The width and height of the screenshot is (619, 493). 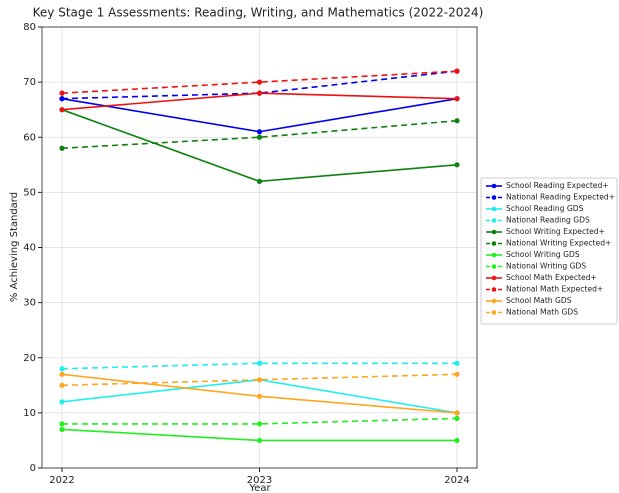 I want to click on y-axis-label: % Achieving Standard, so click(x=14, y=247).